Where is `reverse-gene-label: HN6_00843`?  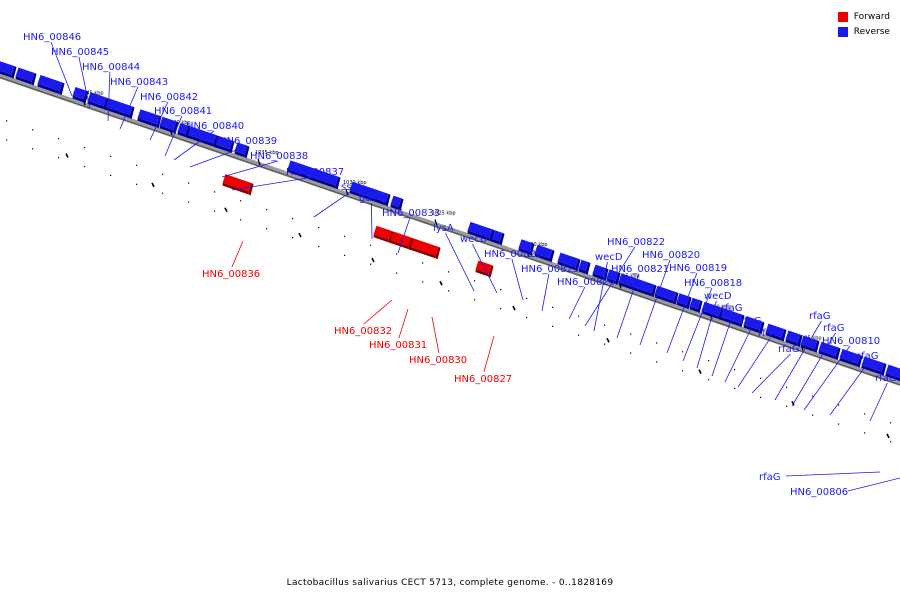 reverse-gene-label: HN6_00843 is located at coordinates (139, 82).